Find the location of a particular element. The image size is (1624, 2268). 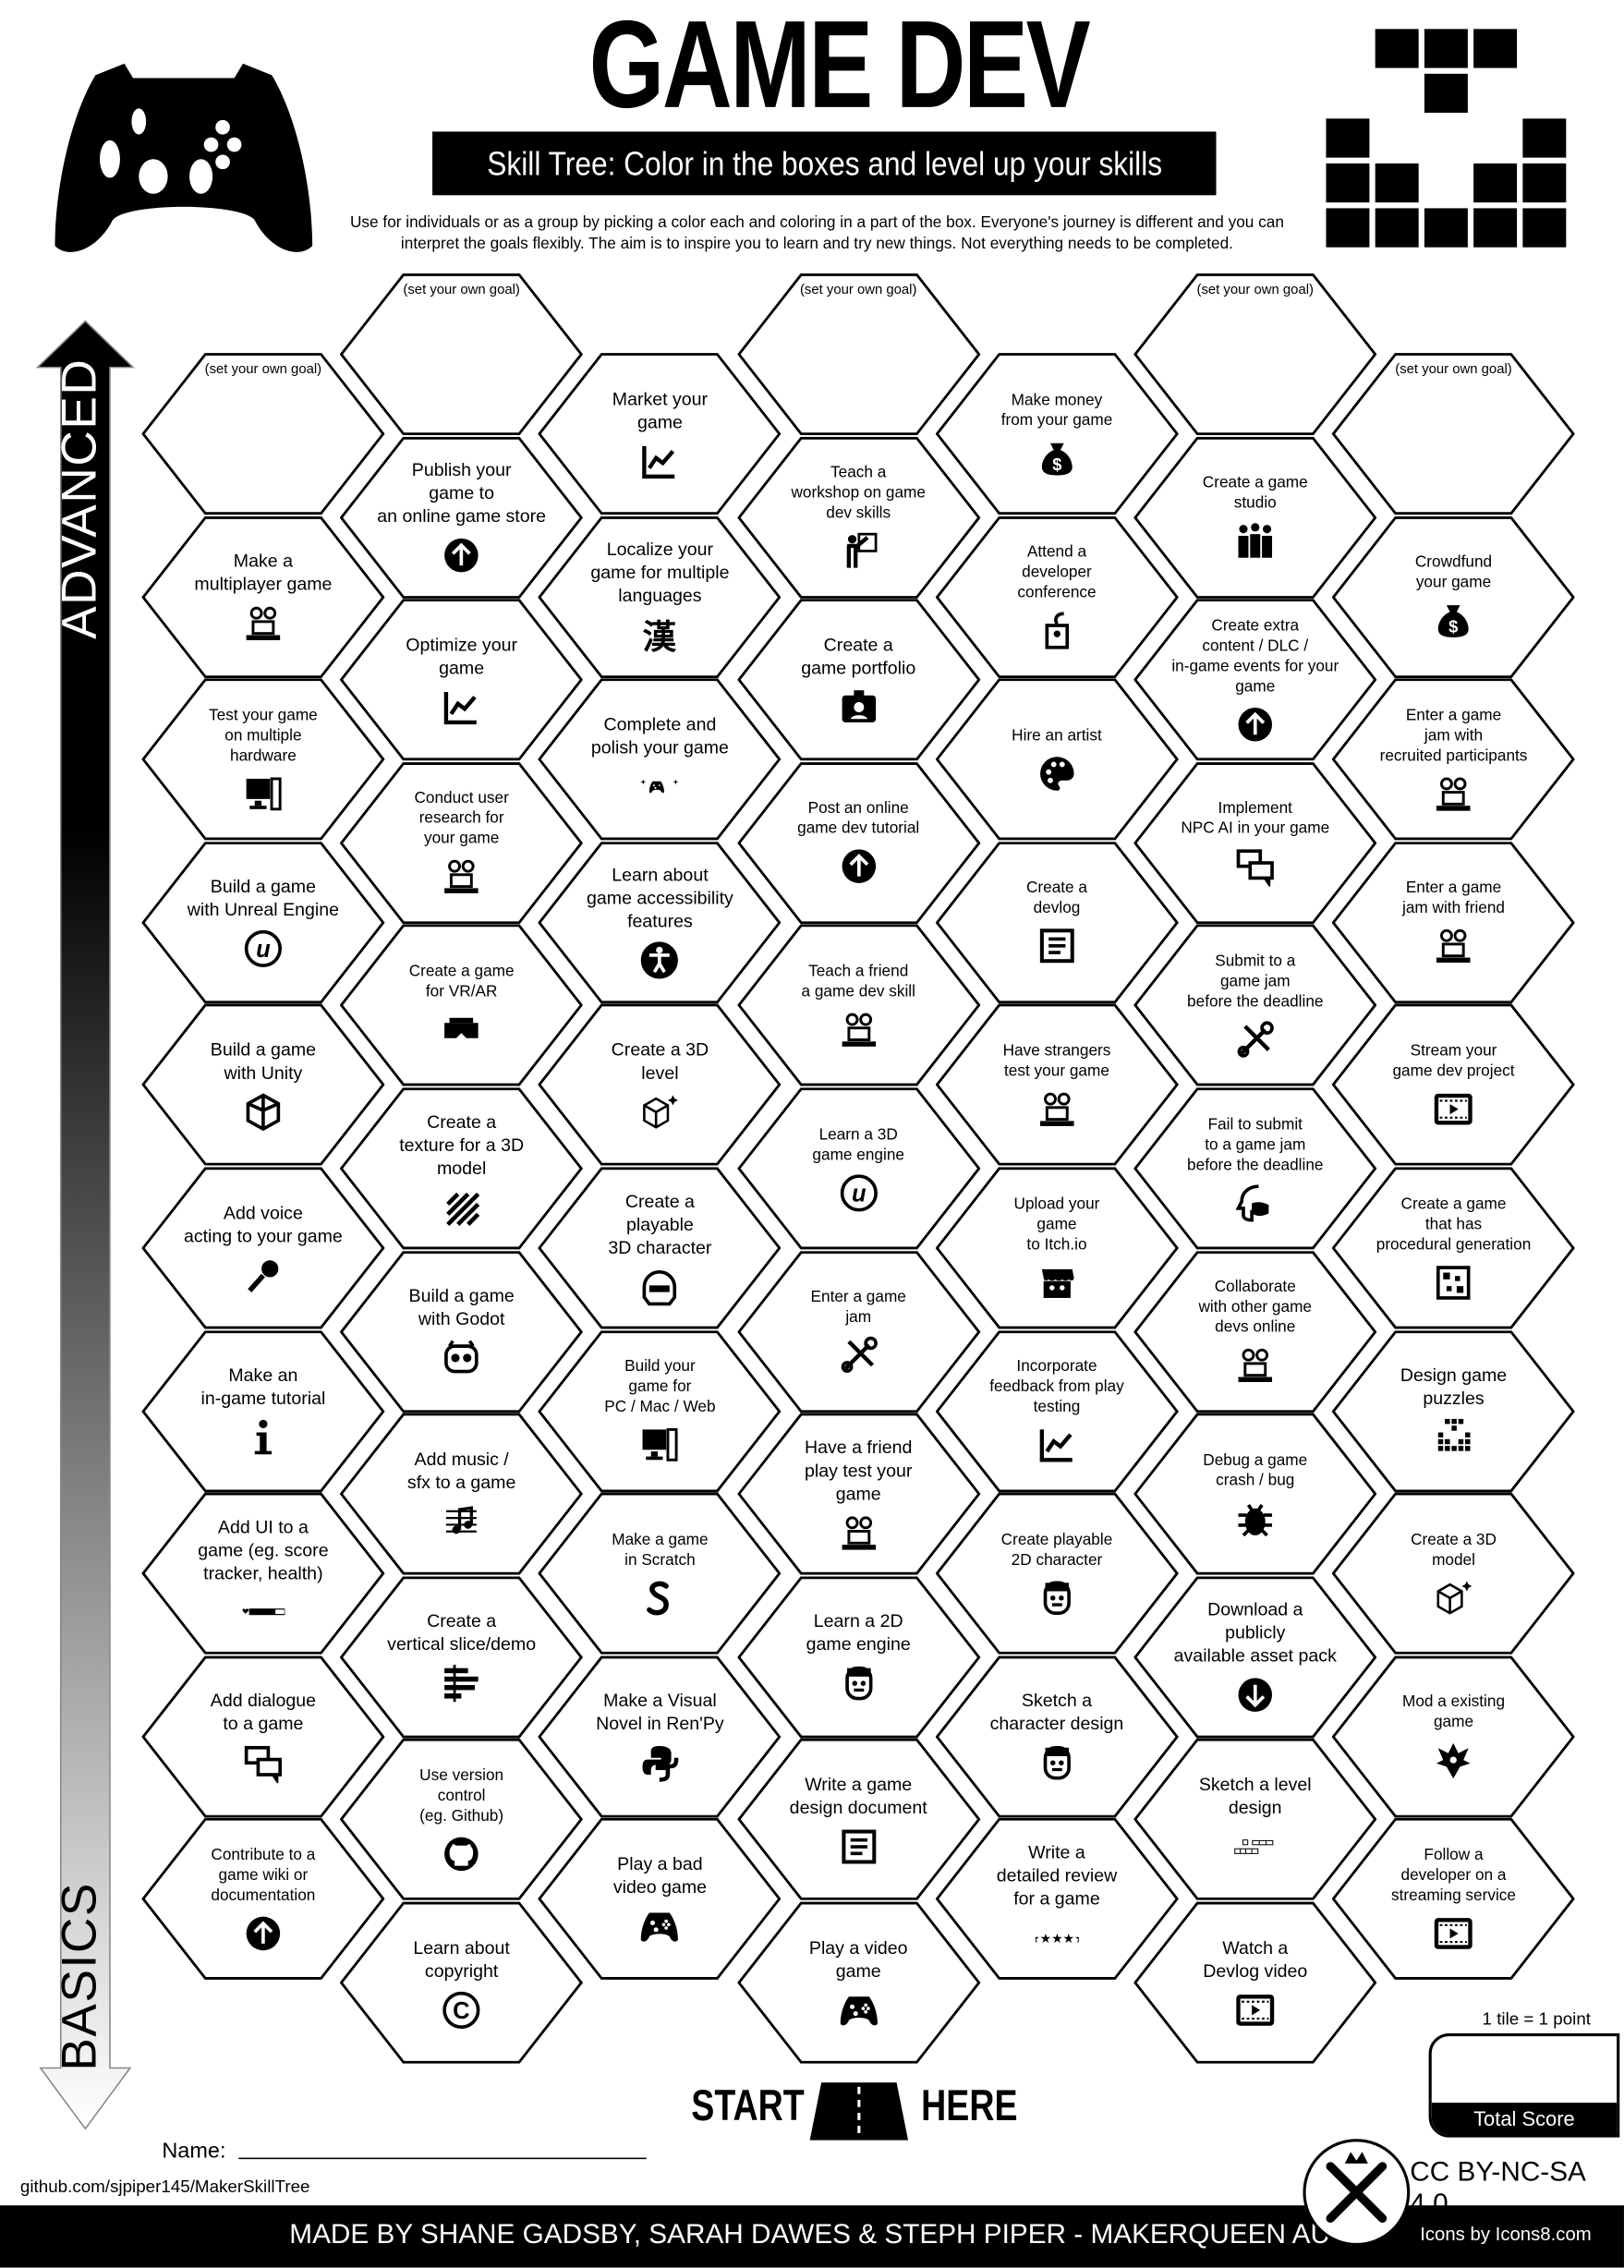

skill-hex: Create a vertical slice/demo is located at coordinates (462, 1657).